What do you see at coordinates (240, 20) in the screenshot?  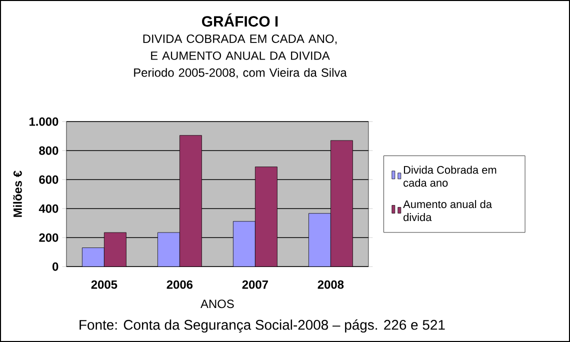 I see `chart-title: GRÁFICO I` at bounding box center [240, 20].